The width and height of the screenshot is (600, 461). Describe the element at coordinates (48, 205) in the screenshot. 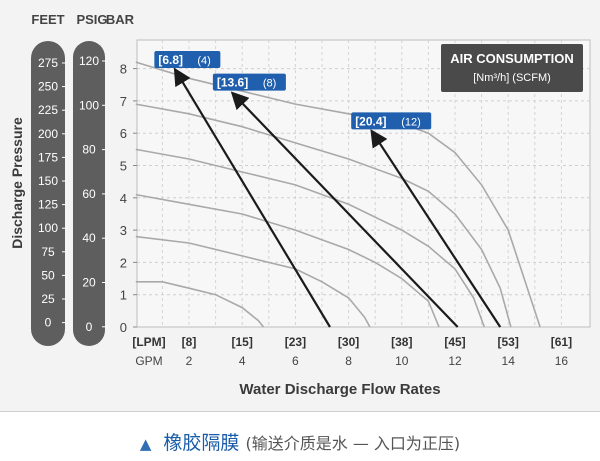

I see `feet-tick-label: 125` at that location.